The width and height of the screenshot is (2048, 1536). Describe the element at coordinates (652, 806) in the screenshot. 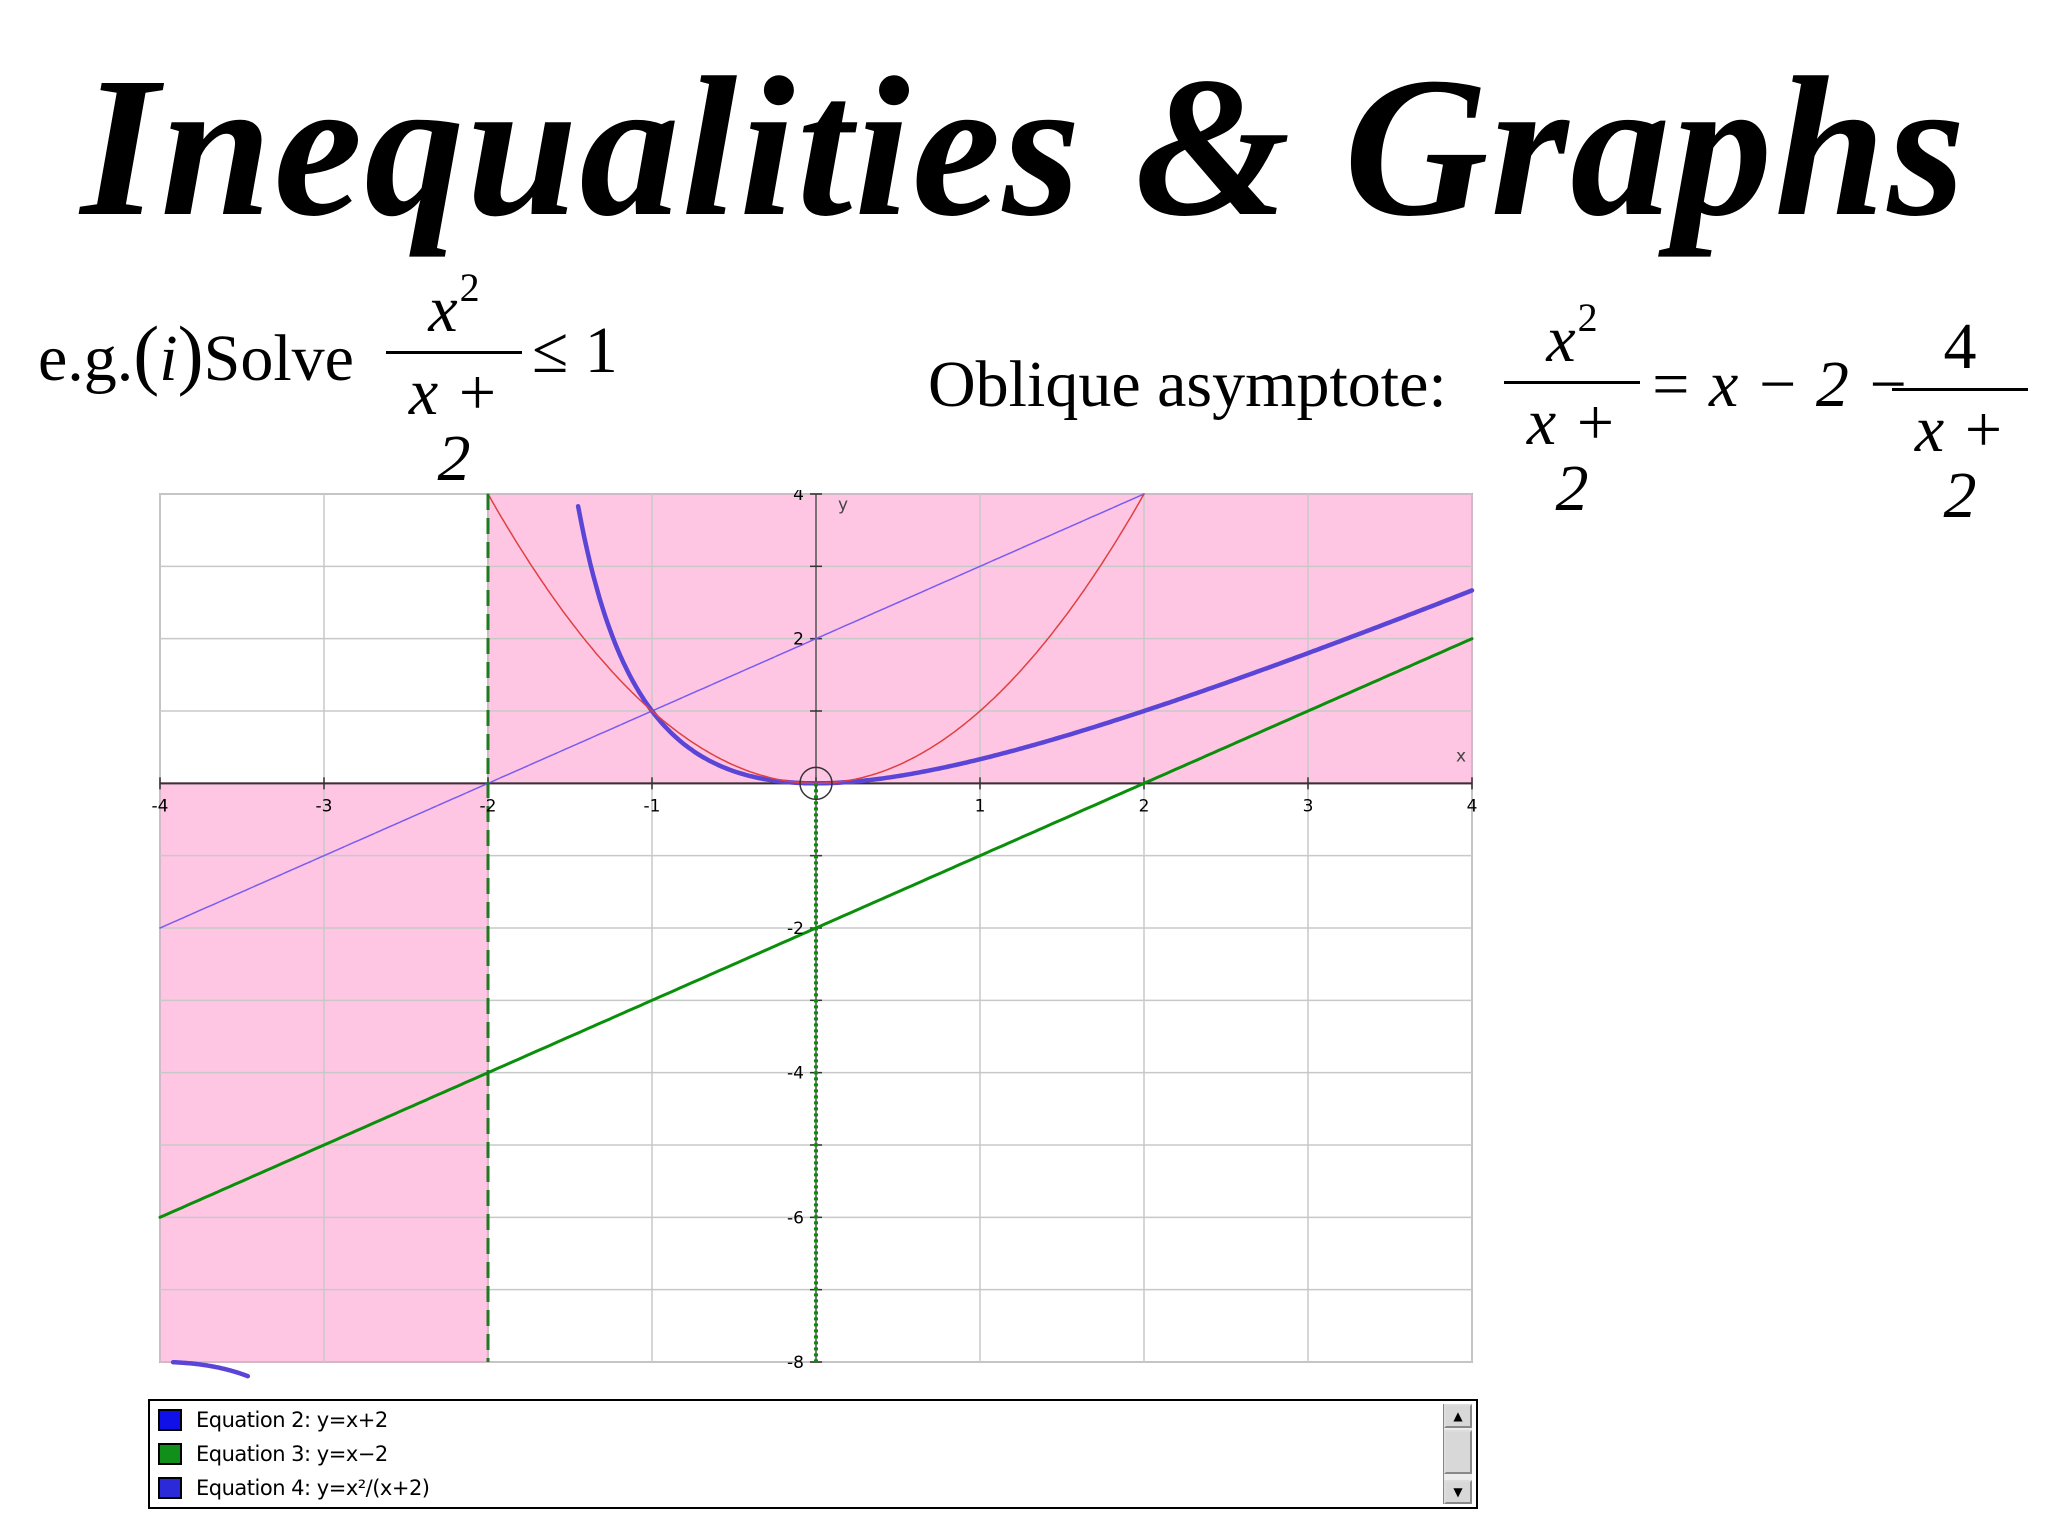

I see `x-tick-label: -1` at that location.